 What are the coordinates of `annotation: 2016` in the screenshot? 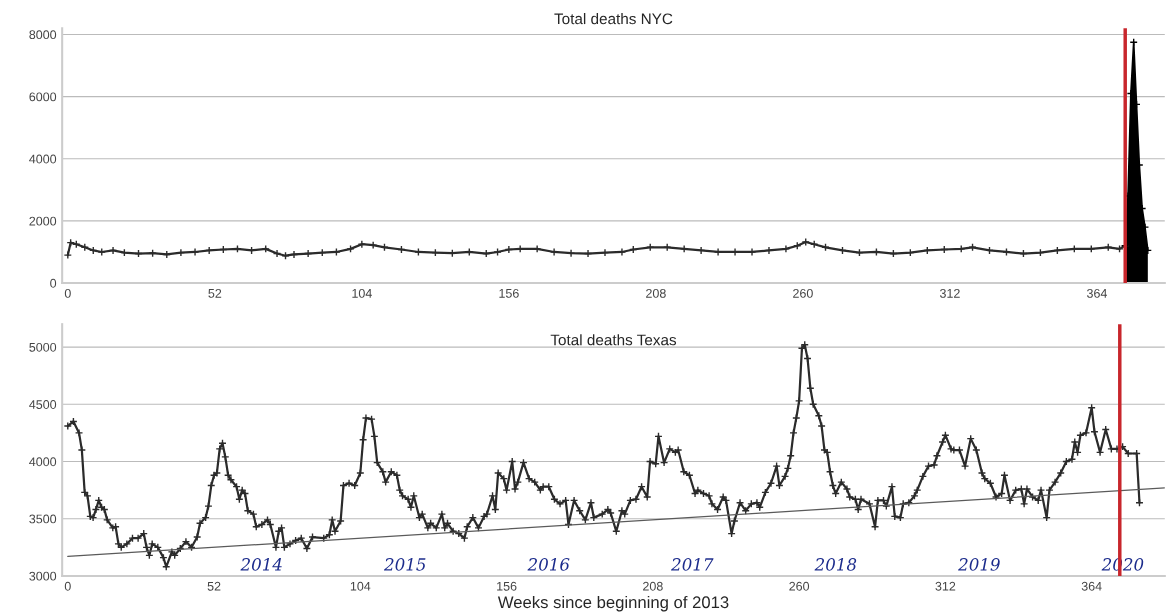 It's located at (548, 564).